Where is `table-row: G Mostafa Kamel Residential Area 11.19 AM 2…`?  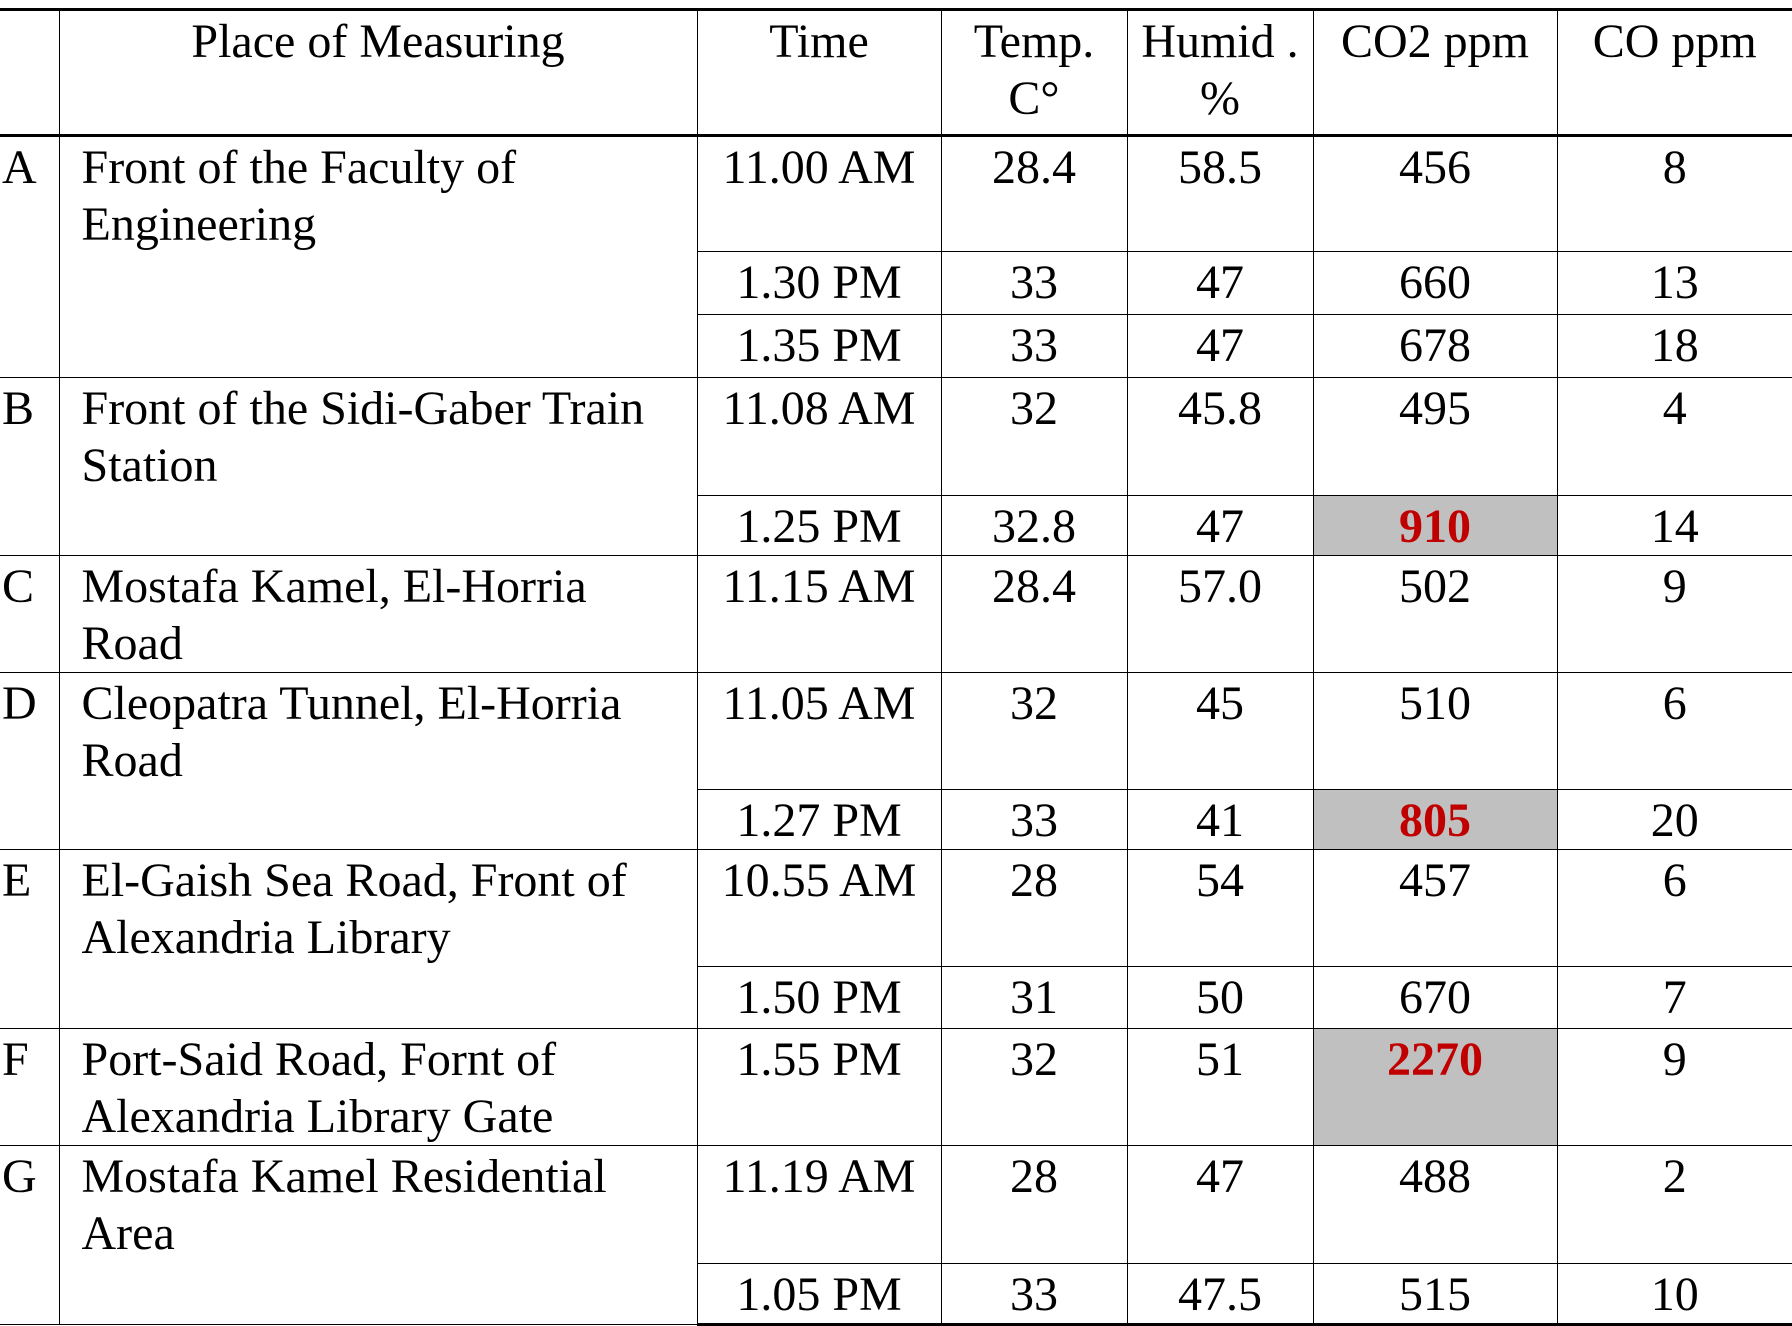 table-row: G Mostafa Kamel Residential Area 11.19 AM 2… is located at coordinates (896, 1235).